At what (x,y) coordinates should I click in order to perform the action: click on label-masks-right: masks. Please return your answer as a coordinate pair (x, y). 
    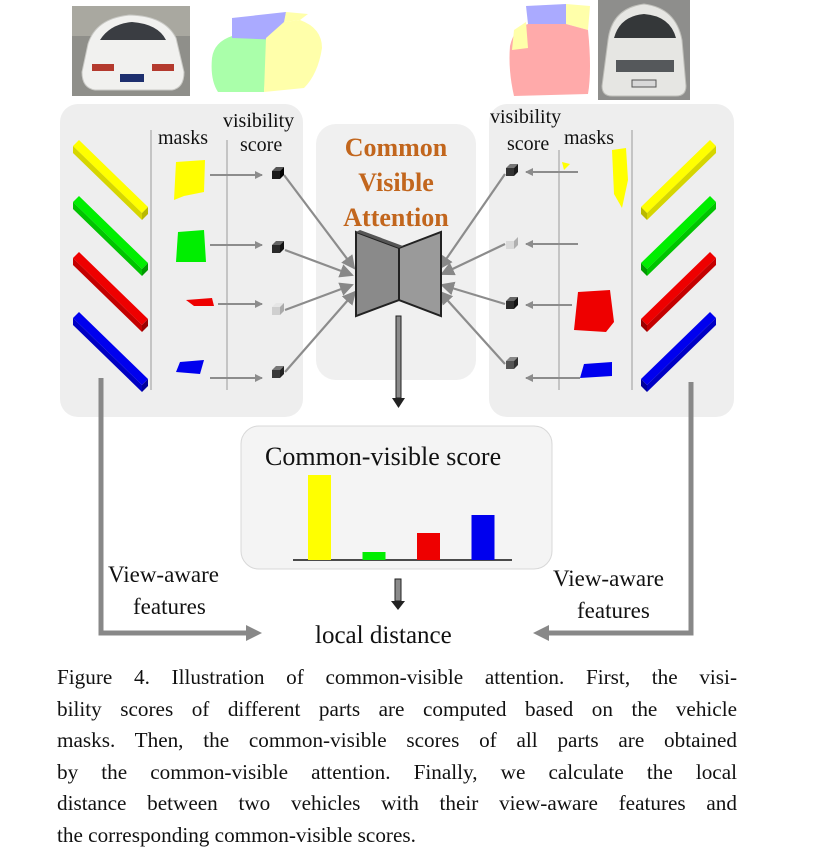
    Looking at the image, I should click on (589, 138).